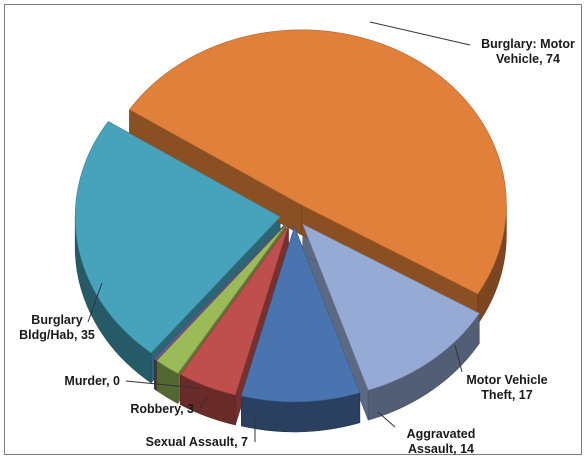  I want to click on slice-murder, so click(220, 292).